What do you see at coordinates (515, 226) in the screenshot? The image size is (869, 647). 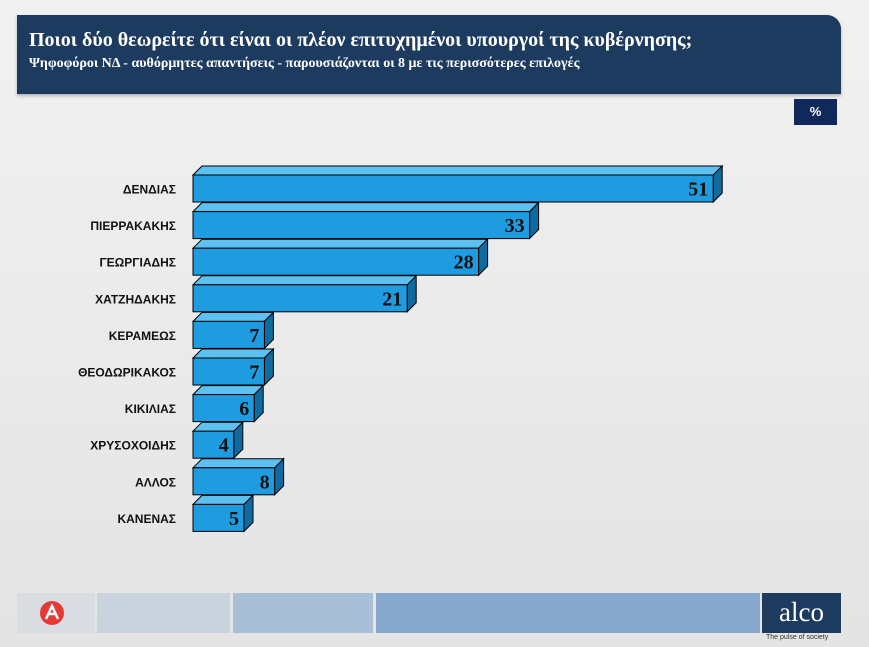 I see `data-label: 33` at bounding box center [515, 226].